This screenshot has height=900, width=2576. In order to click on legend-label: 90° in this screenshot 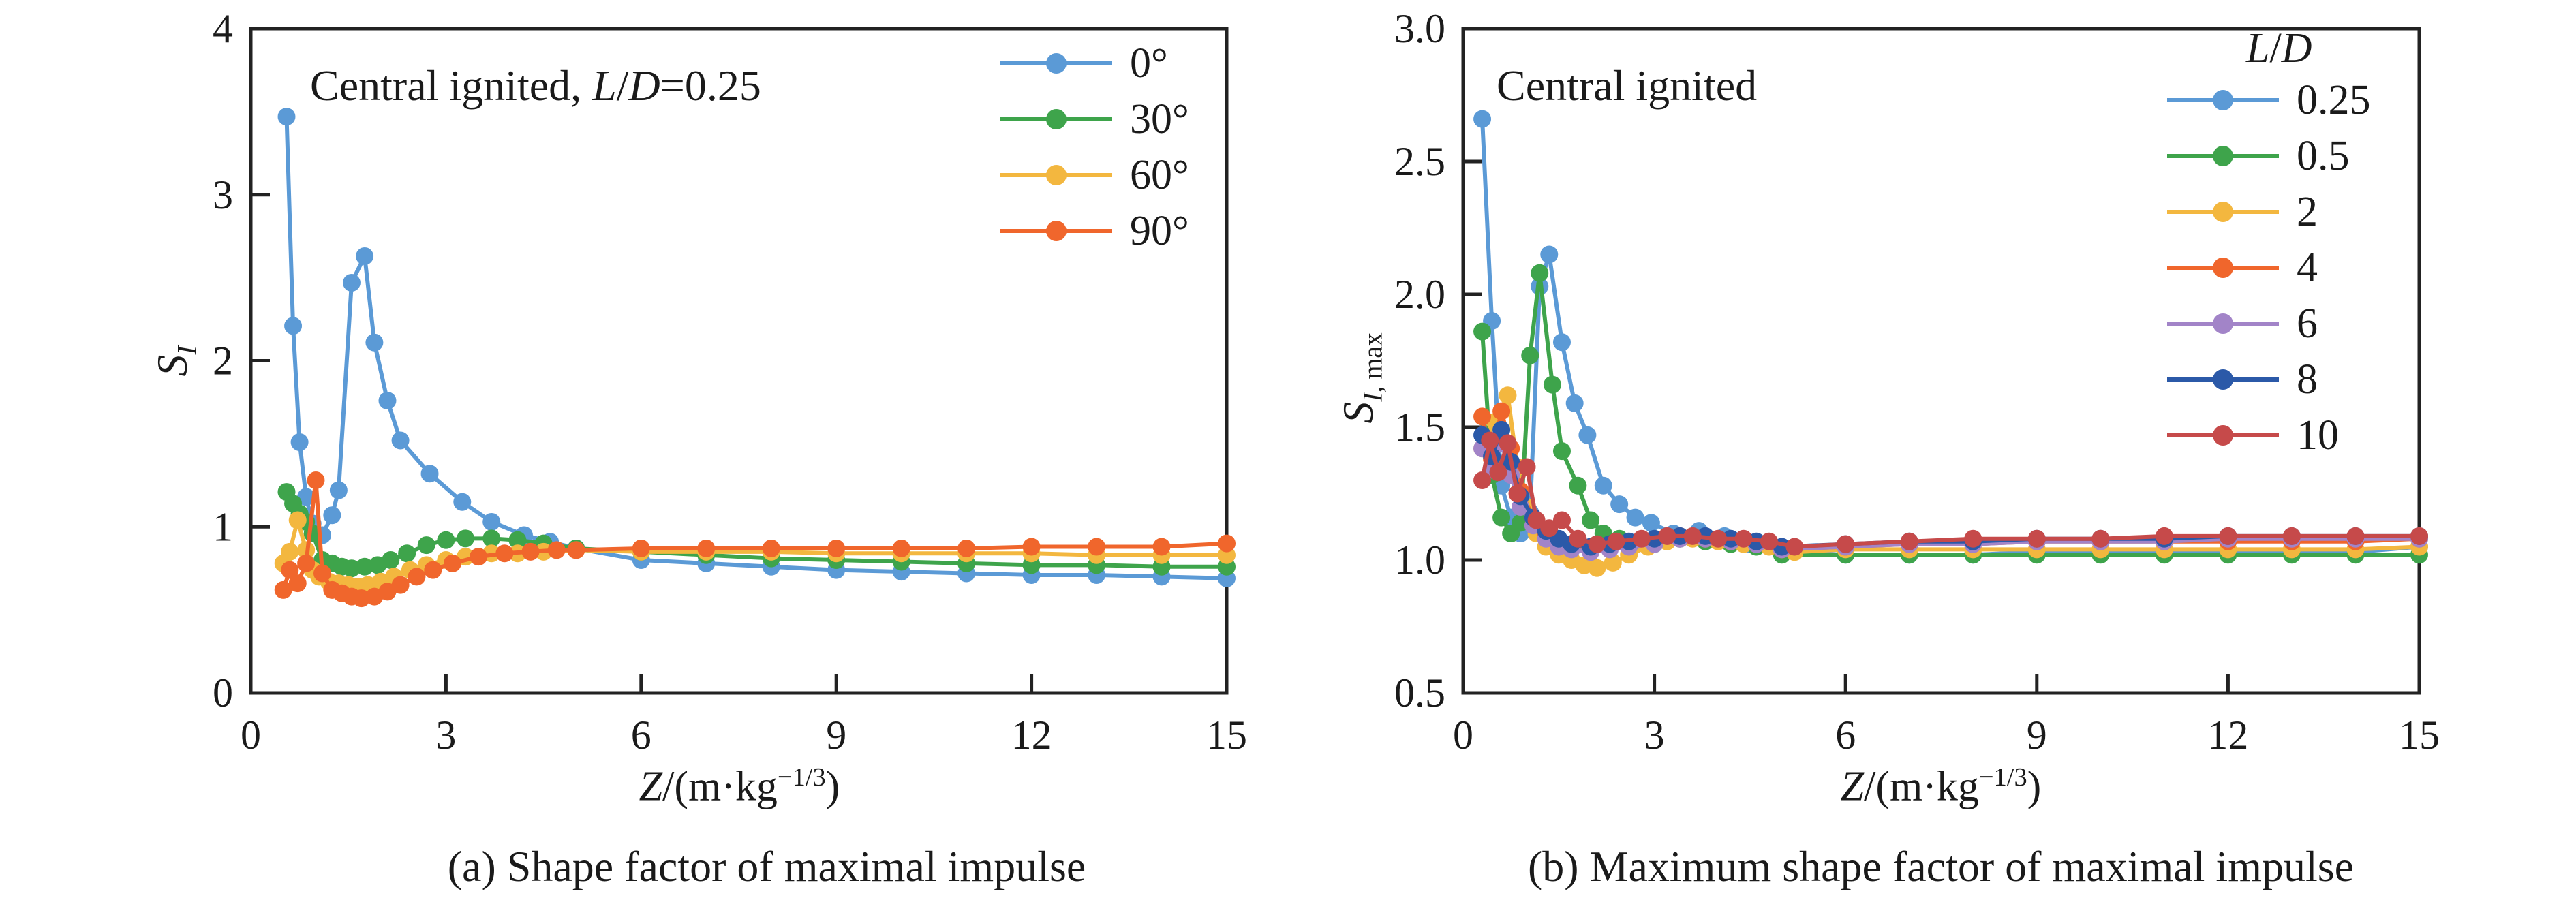, I will do `click(1159, 230)`.